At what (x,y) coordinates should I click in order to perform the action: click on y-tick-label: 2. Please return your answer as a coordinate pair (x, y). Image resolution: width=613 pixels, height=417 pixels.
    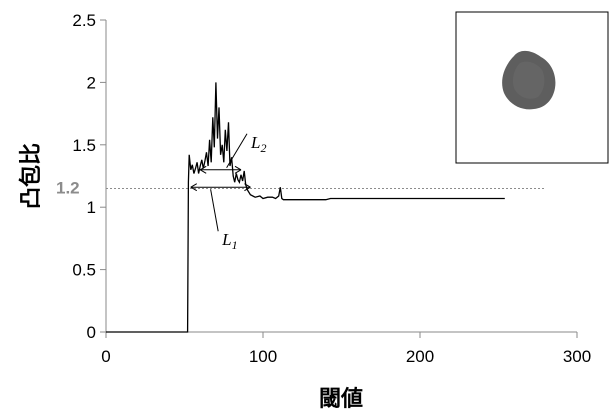
    Looking at the image, I should click on (91, 82).